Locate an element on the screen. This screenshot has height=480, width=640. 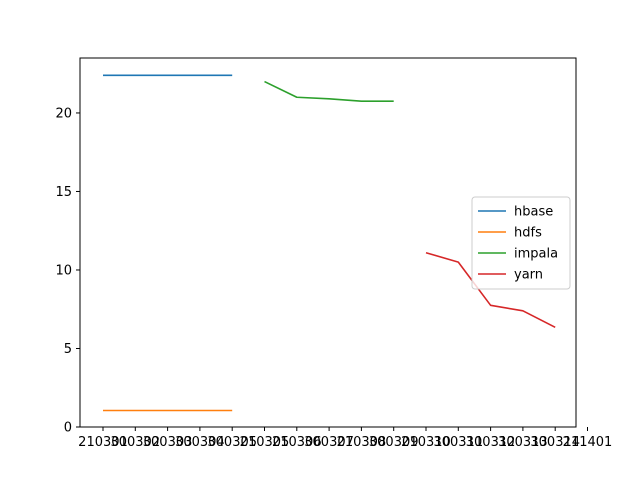
y-tick-label: 0 is located at coordinates (68, 428).